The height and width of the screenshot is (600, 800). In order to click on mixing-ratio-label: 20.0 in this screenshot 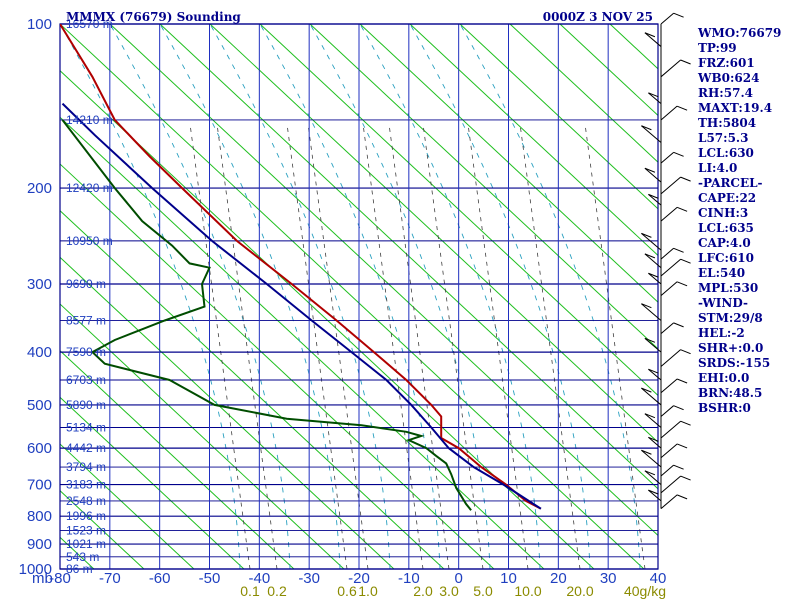, I will do `click(579, 591)`.